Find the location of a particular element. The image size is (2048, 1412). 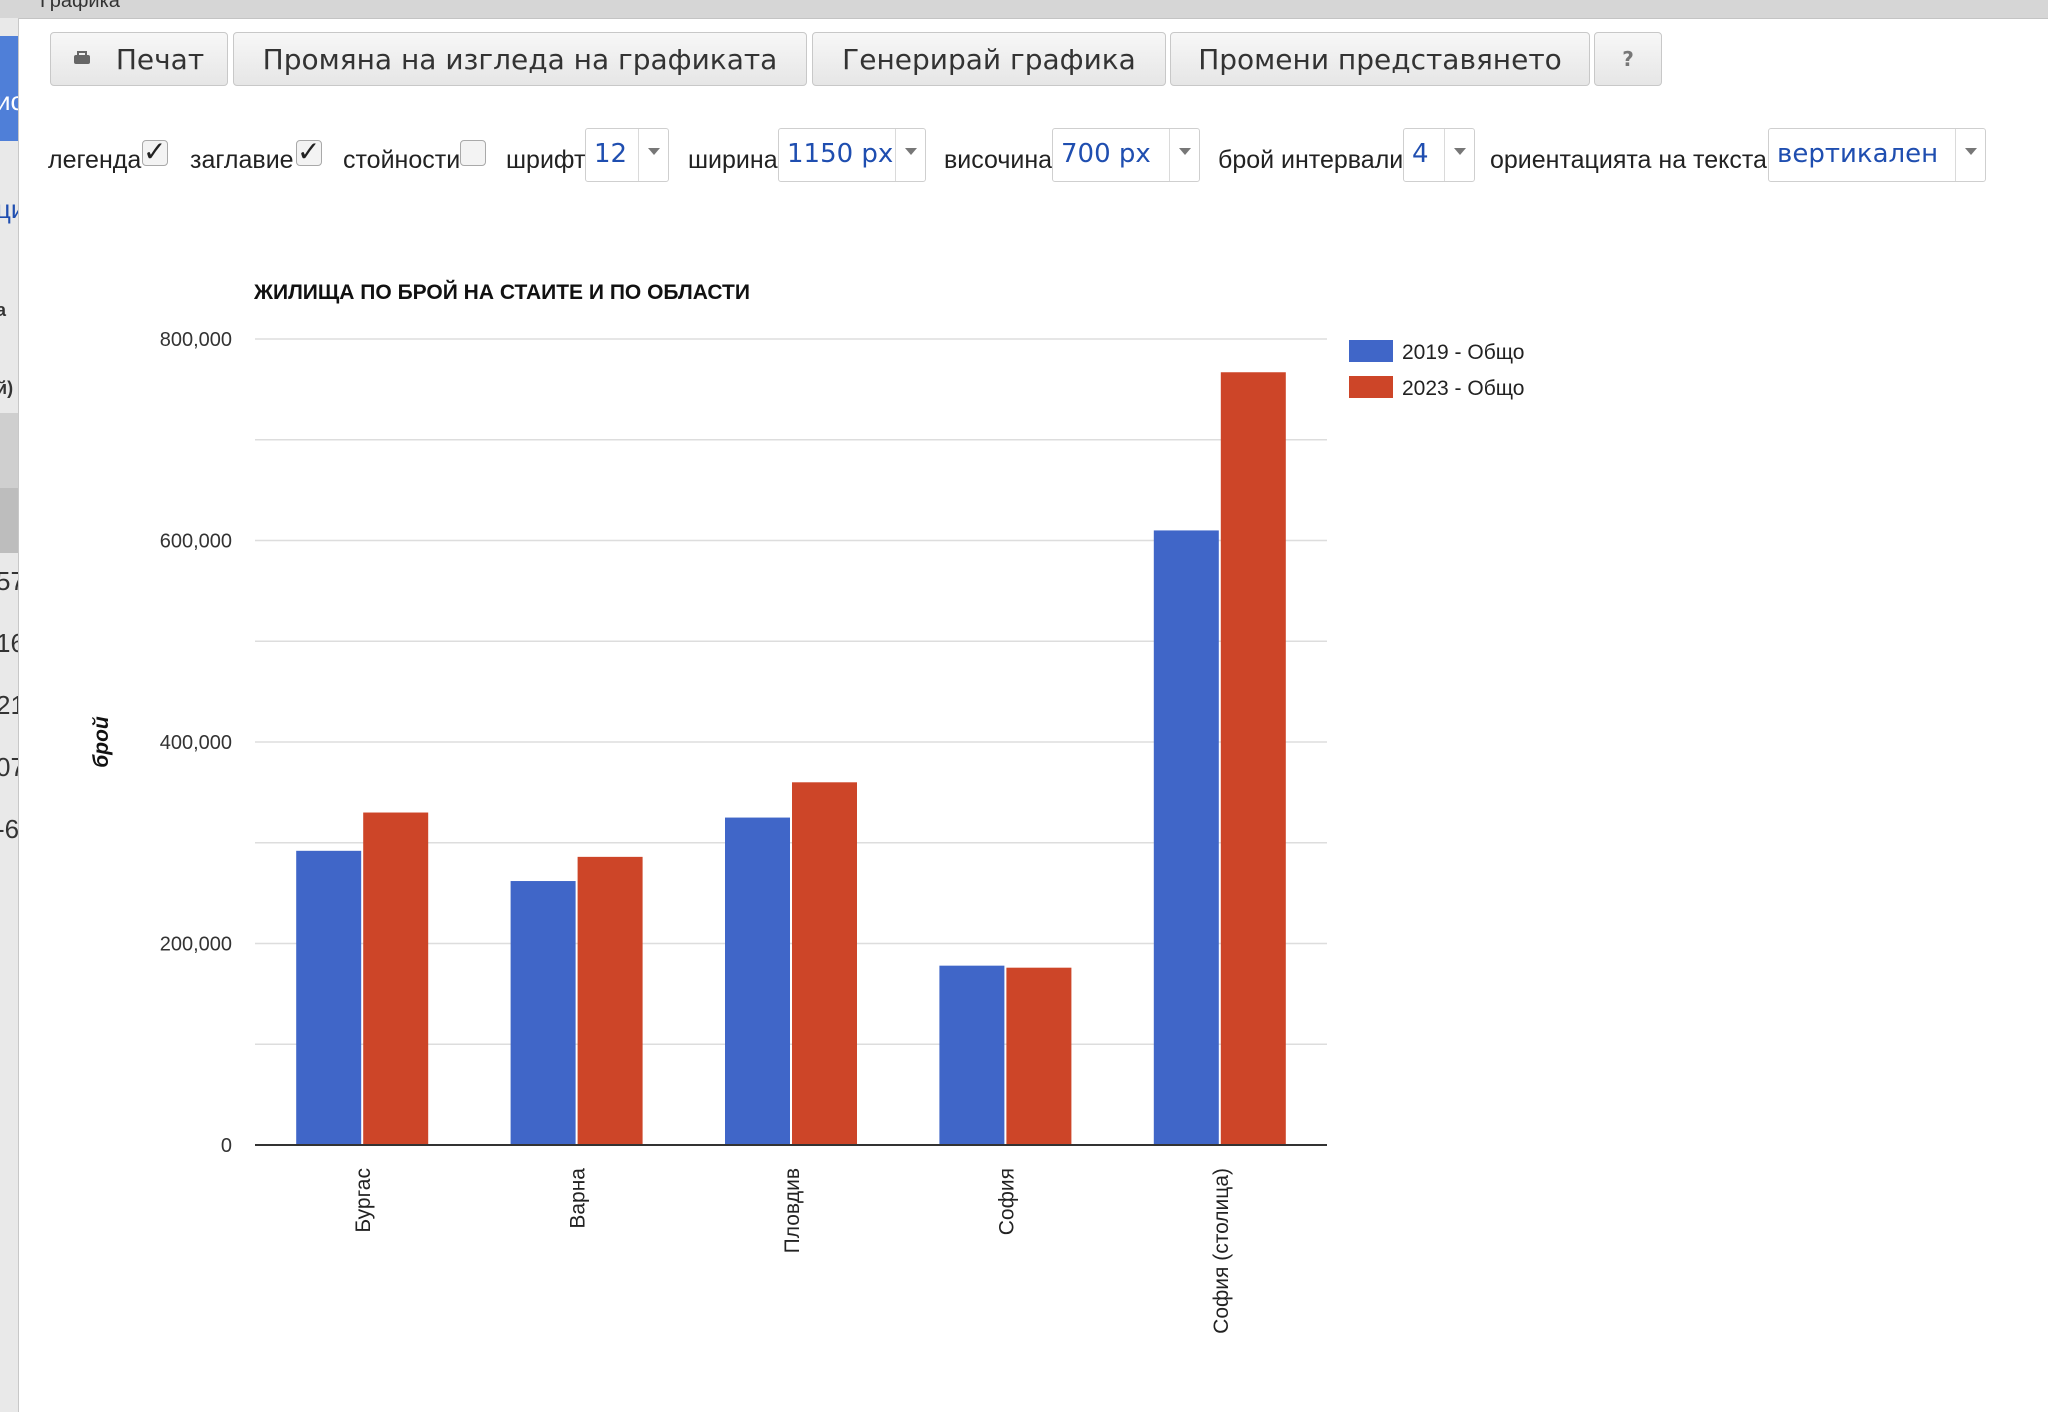

left-panel-edge: ис ци а й) 57 16 21 07 -6 is located at coordinates (9, 715).